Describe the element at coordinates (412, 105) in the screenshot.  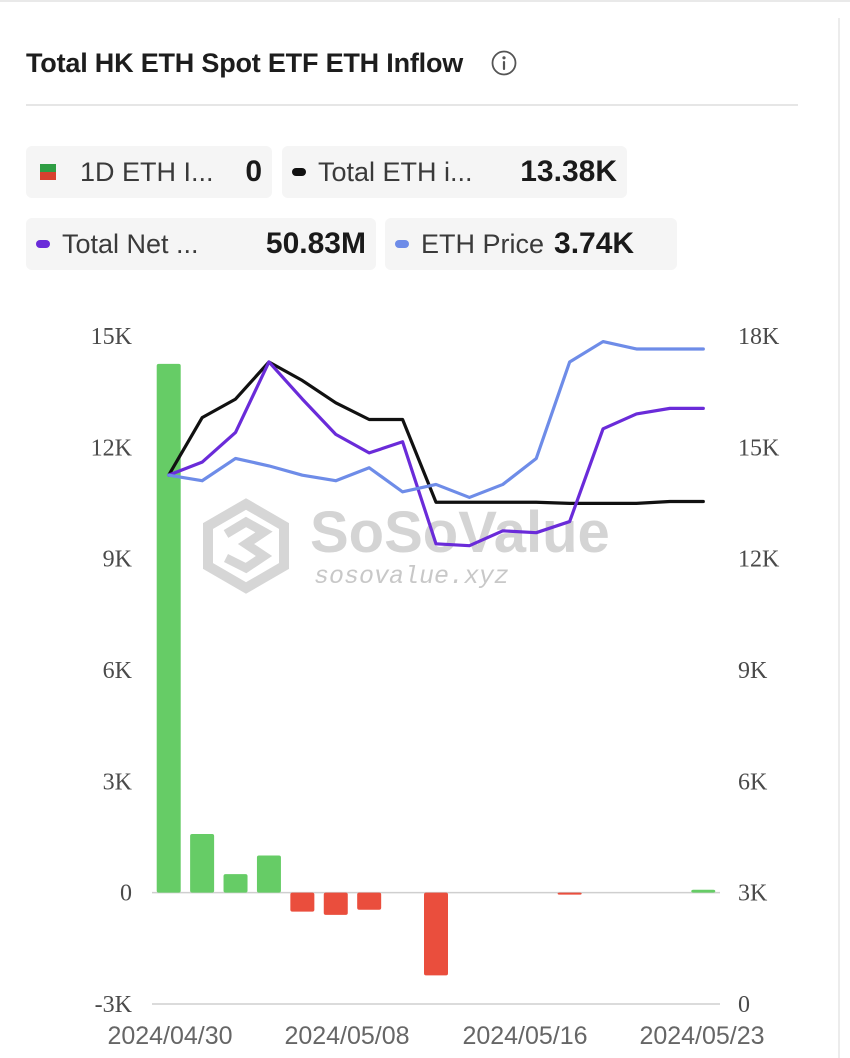
I see `header-divider` at that location.